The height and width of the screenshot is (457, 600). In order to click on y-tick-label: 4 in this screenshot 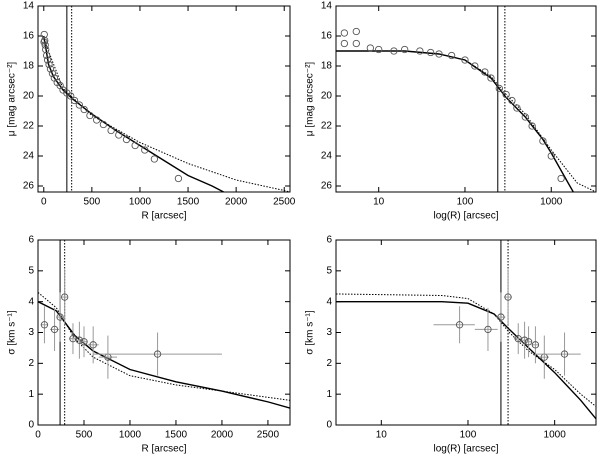, I will do `click(329, 301)`.